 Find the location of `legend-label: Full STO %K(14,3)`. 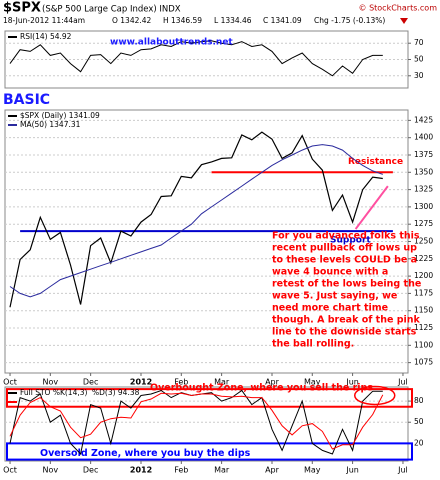

legend-label: Full STO %K(14,3) is located at coordinates (54, 392).